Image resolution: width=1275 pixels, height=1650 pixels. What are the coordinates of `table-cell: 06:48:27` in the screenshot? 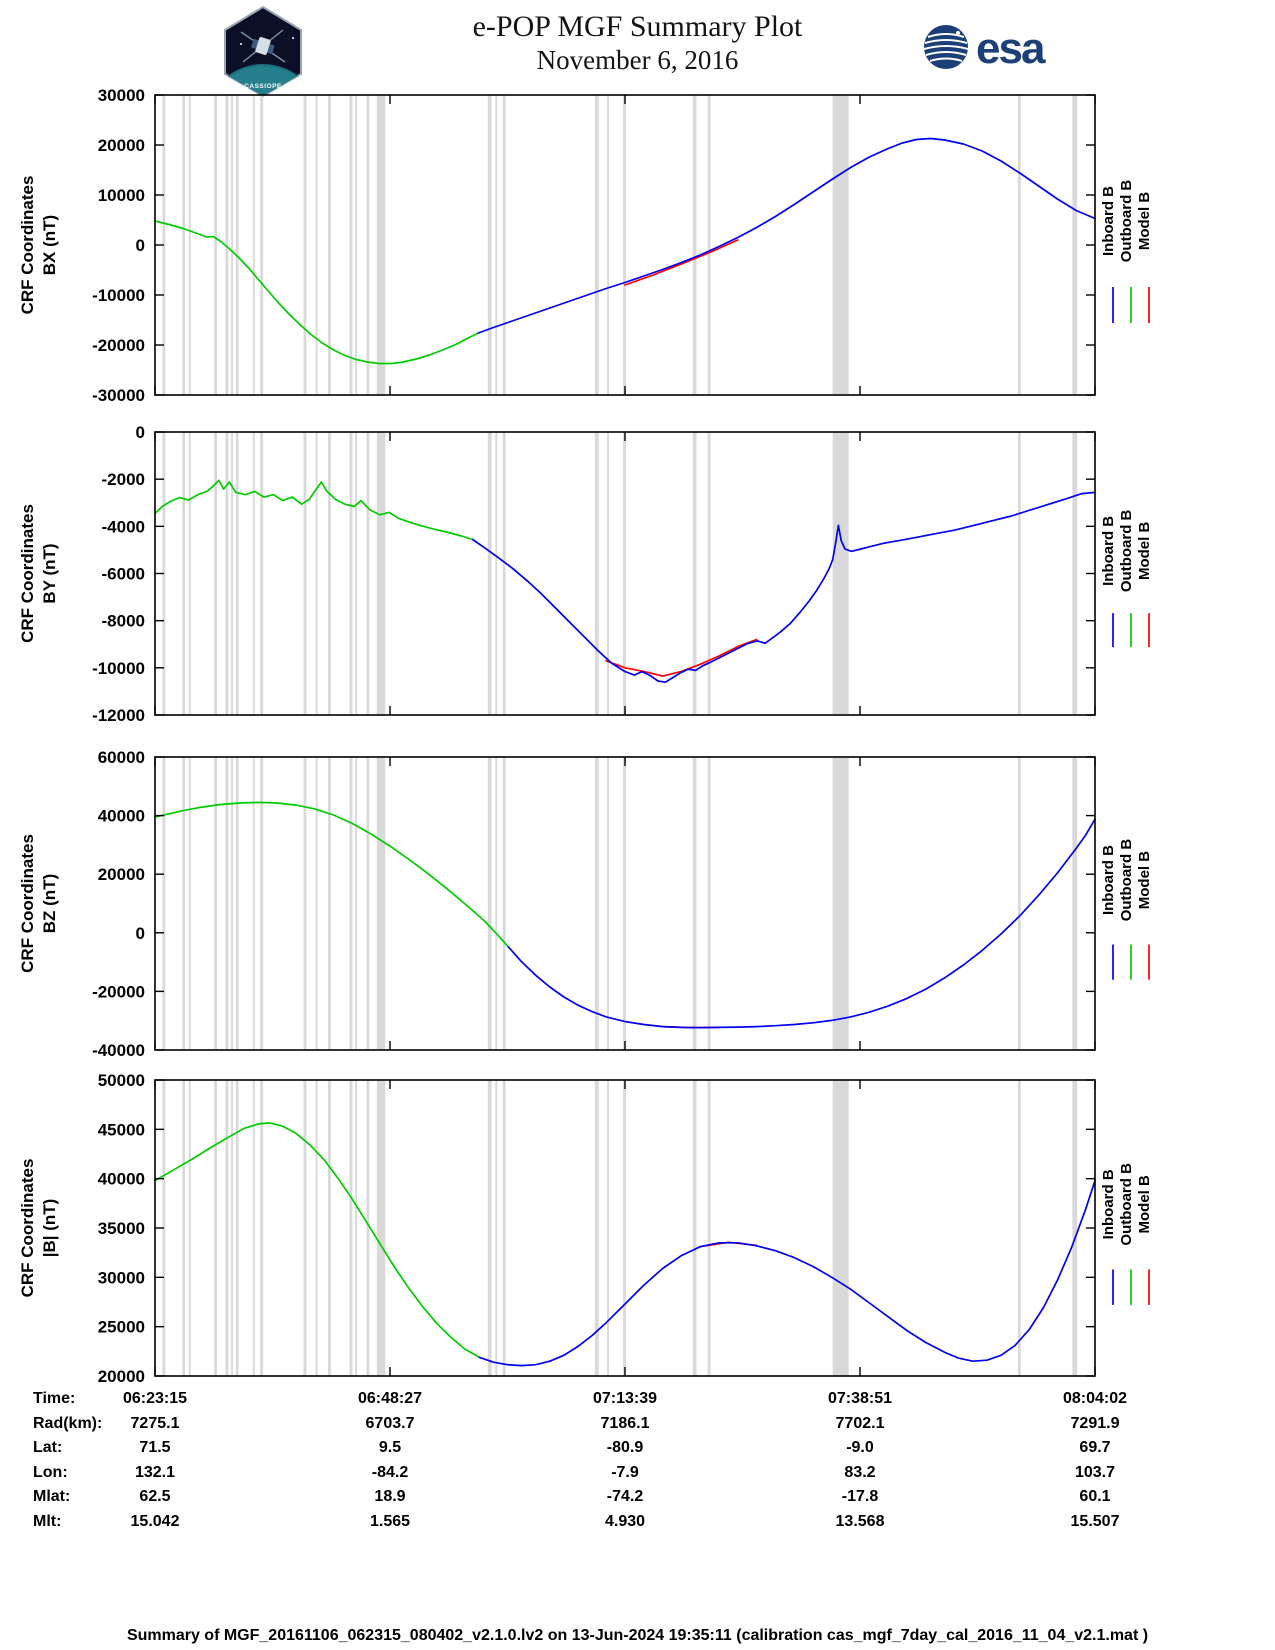 It's located at (390, 1398).